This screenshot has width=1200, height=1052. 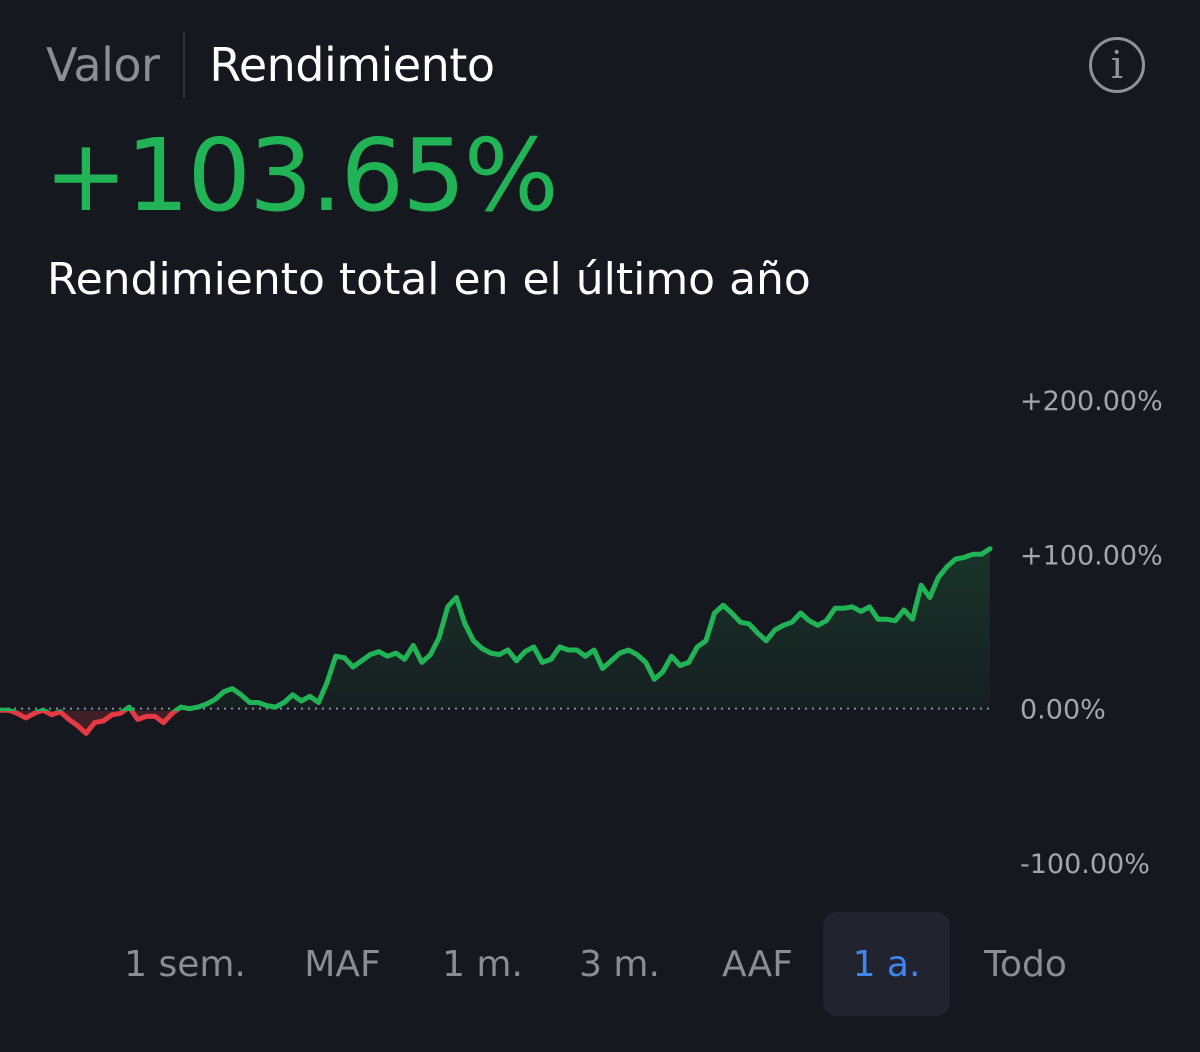 I want to click on return-value: +103.65%, so click(x=301, y=175).